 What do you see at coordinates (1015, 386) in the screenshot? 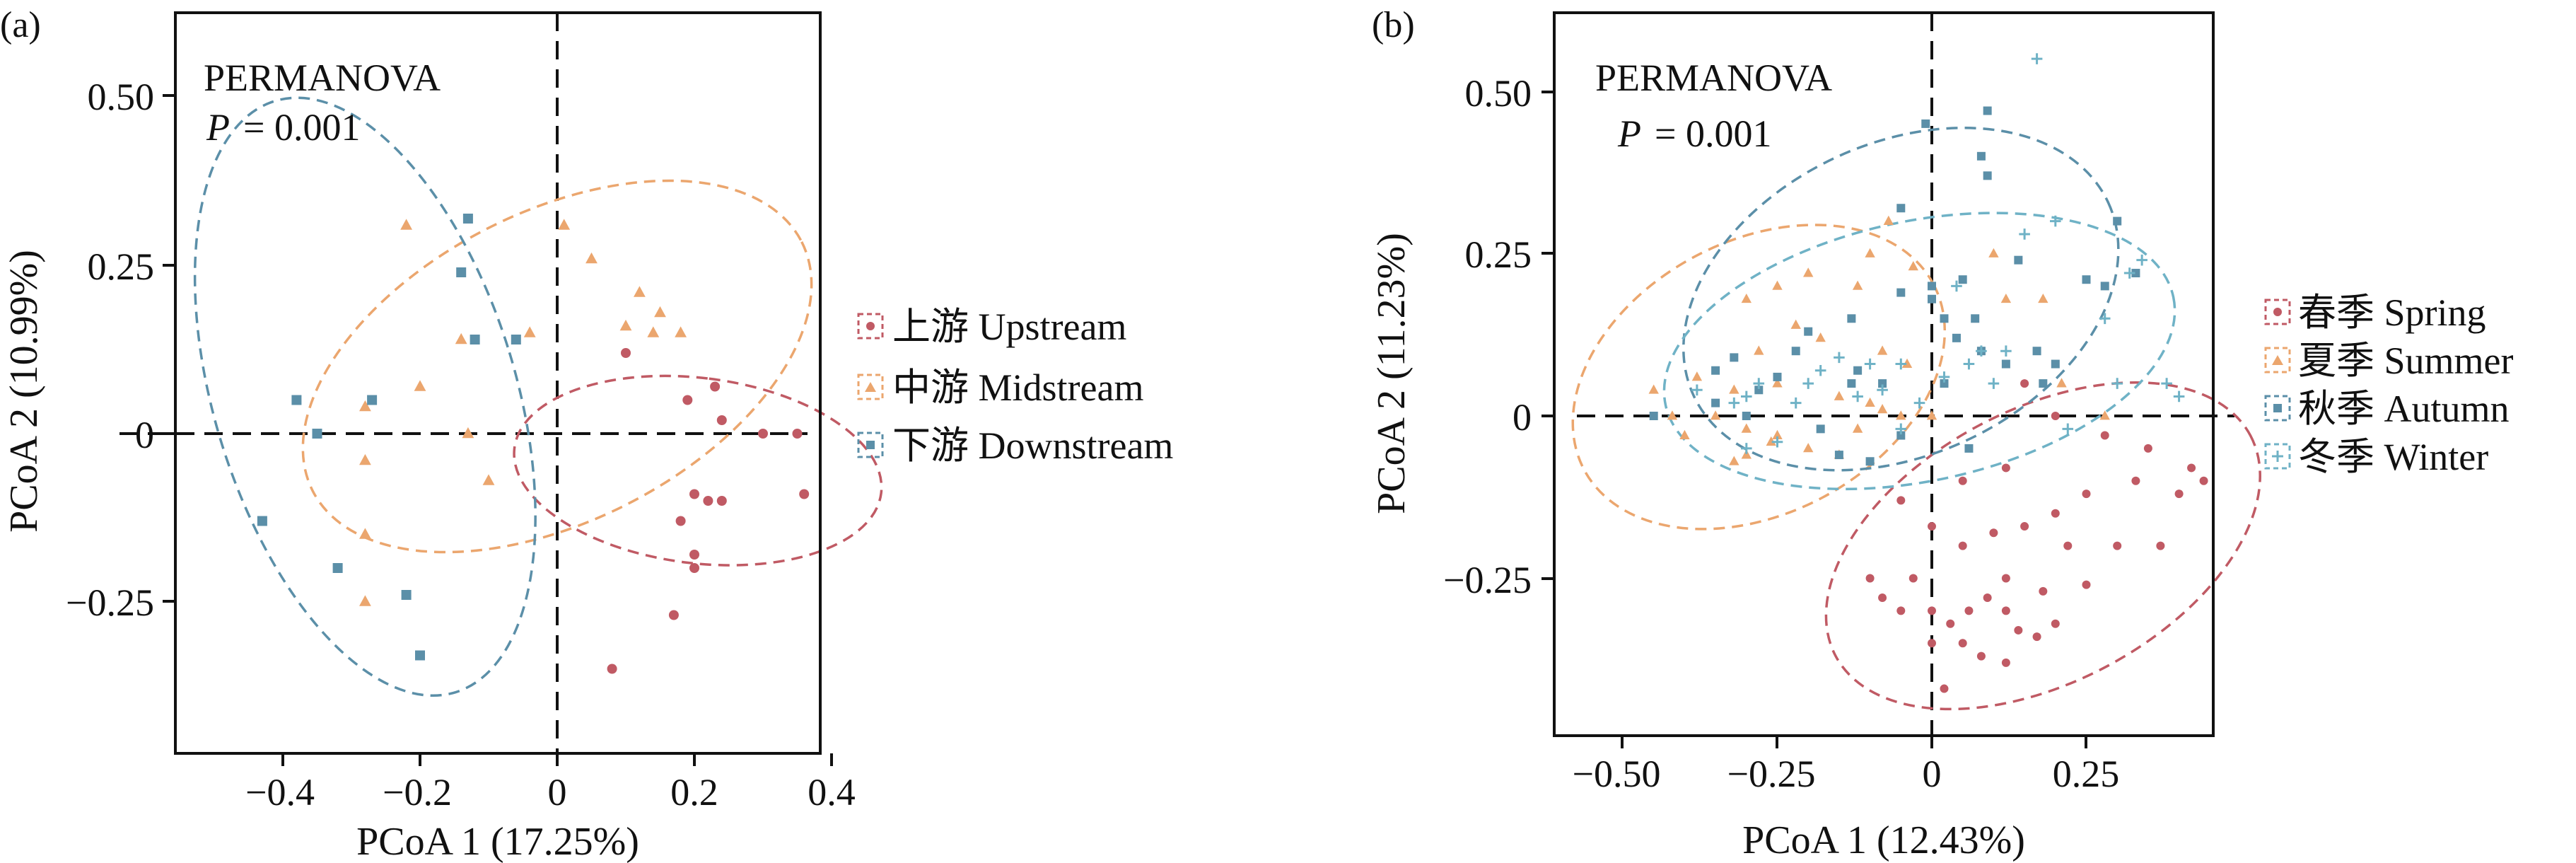
I see `panel-a-legend: 上游 Upstream 中游 Midstream 下游 Downstream` at bounding box center [1015, 386].